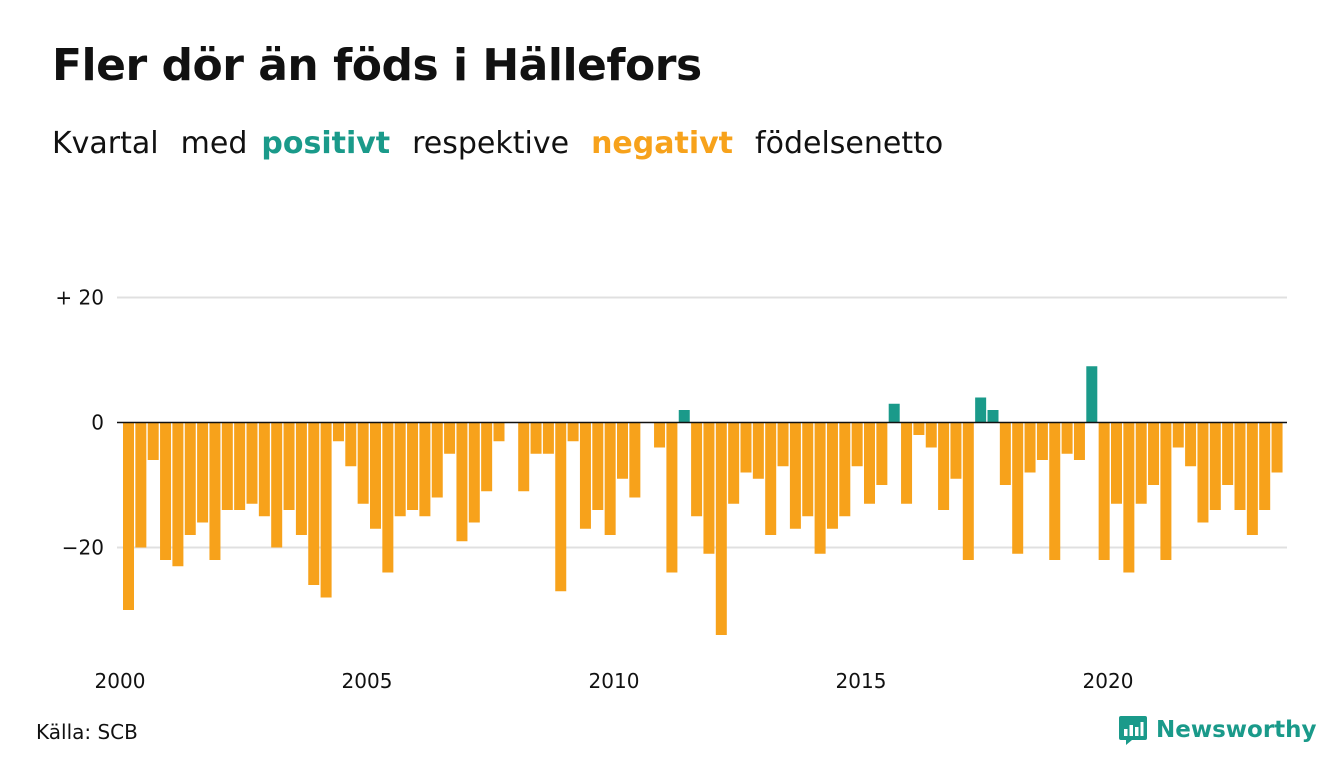 This screenshot has width=1340, height=780. I want to click on x-tick-label: 2000, so click(120, 681).